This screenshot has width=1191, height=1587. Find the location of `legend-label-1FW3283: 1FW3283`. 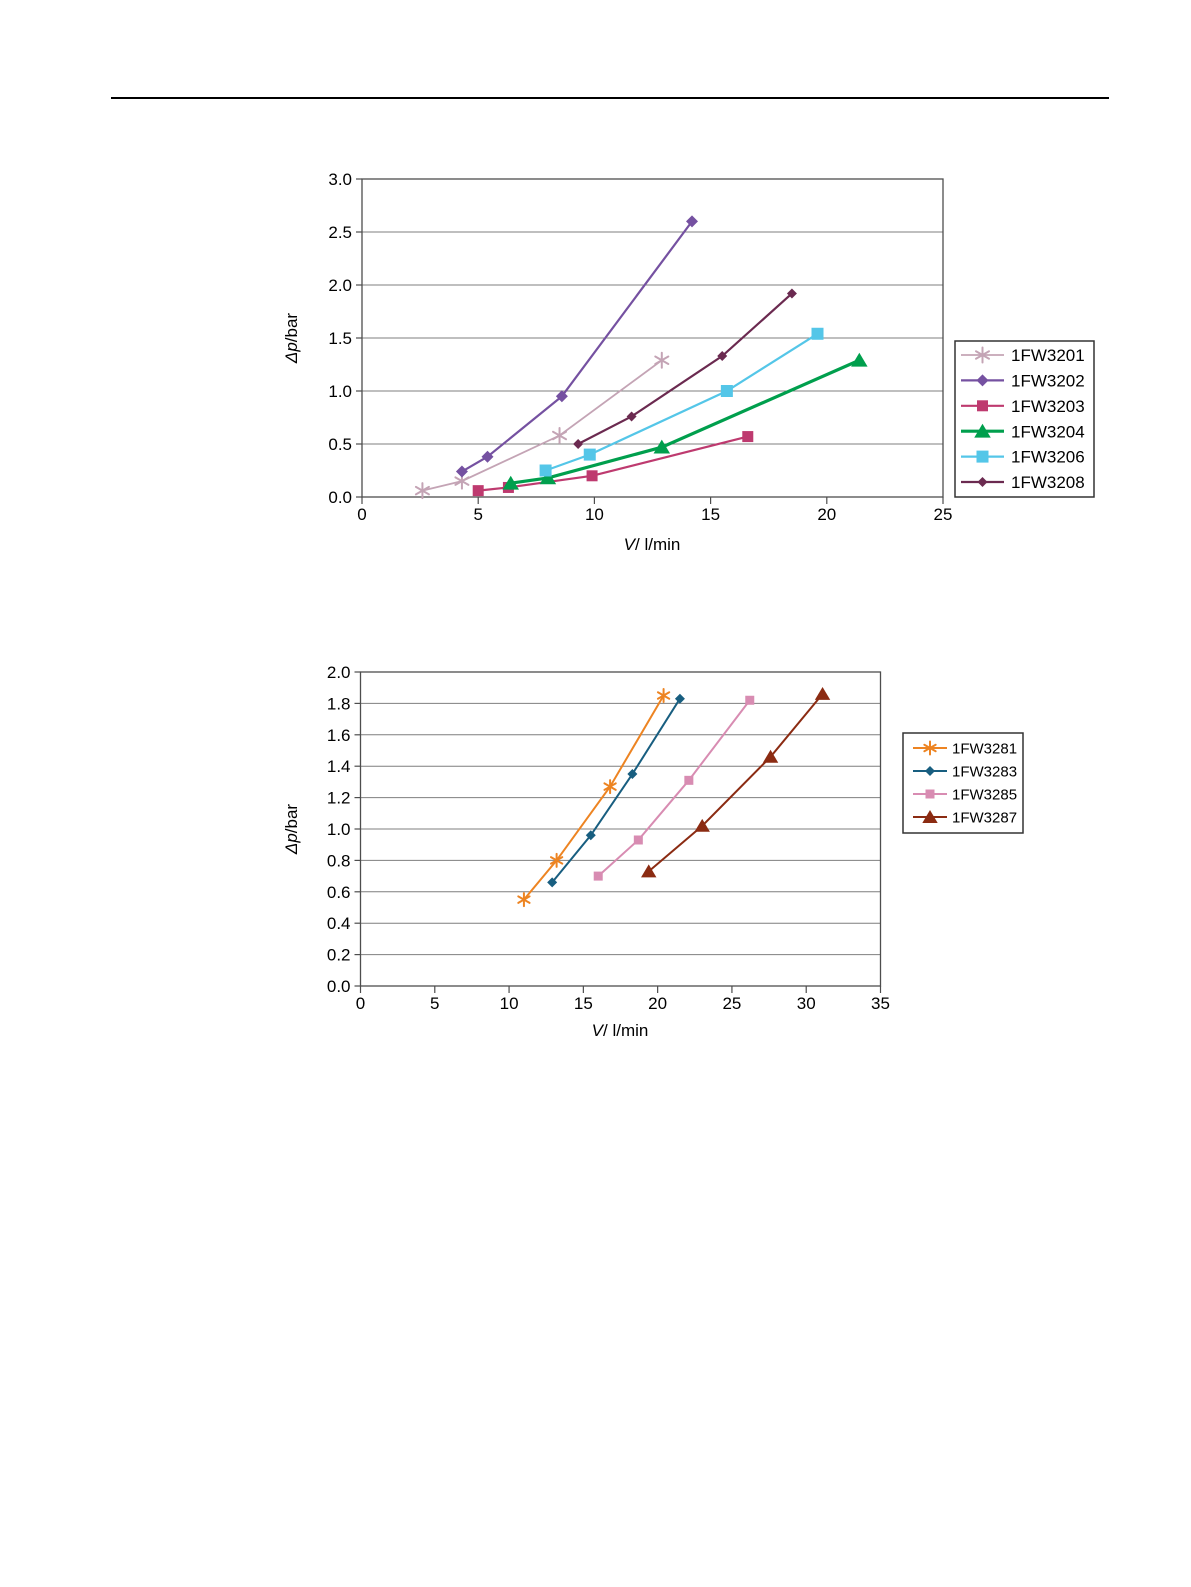

legend-label-1FW3283: 1FW3283 is located at coordinates (984, 771).